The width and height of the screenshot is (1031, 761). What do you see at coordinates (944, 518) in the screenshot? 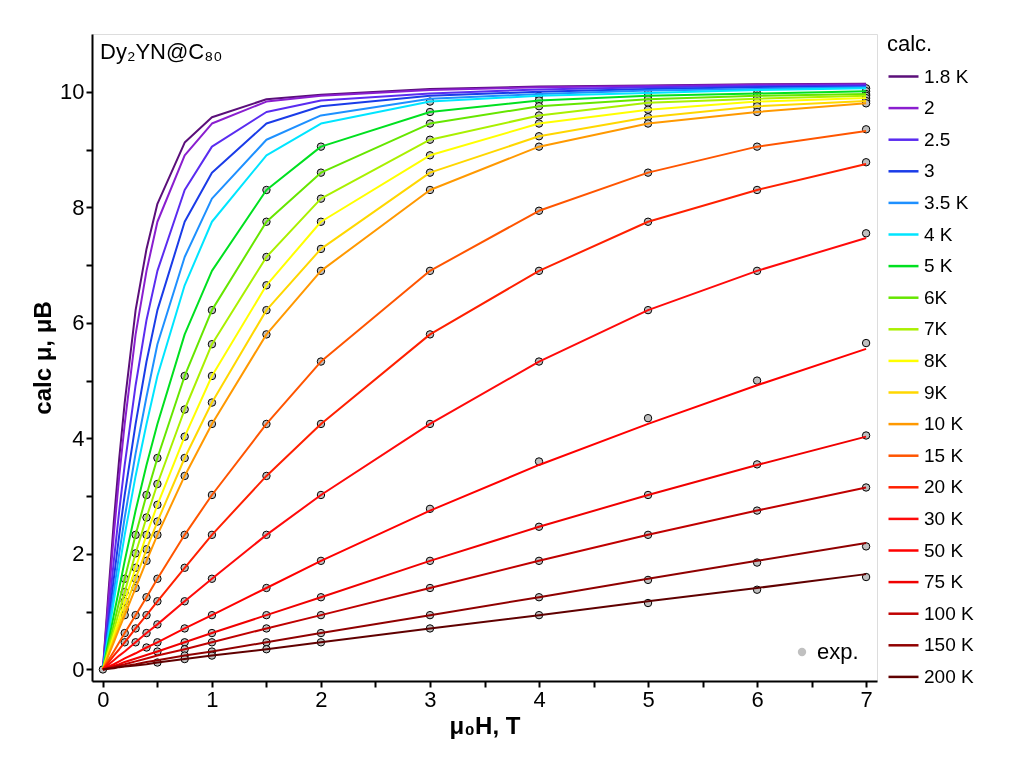
I see `legend-label: 30 K` at bounding box center [944, 518].